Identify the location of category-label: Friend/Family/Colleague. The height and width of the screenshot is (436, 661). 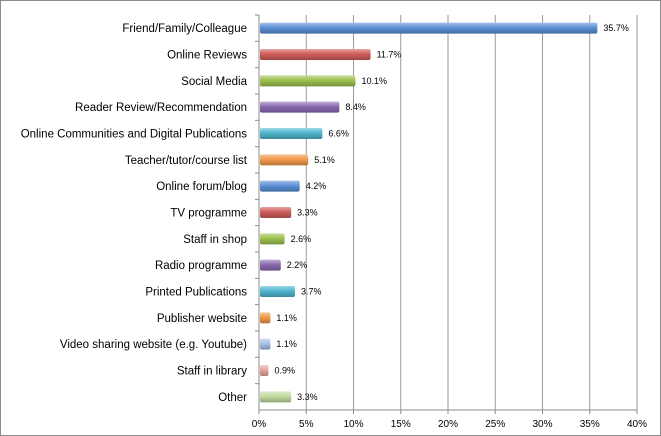
(184, 29).